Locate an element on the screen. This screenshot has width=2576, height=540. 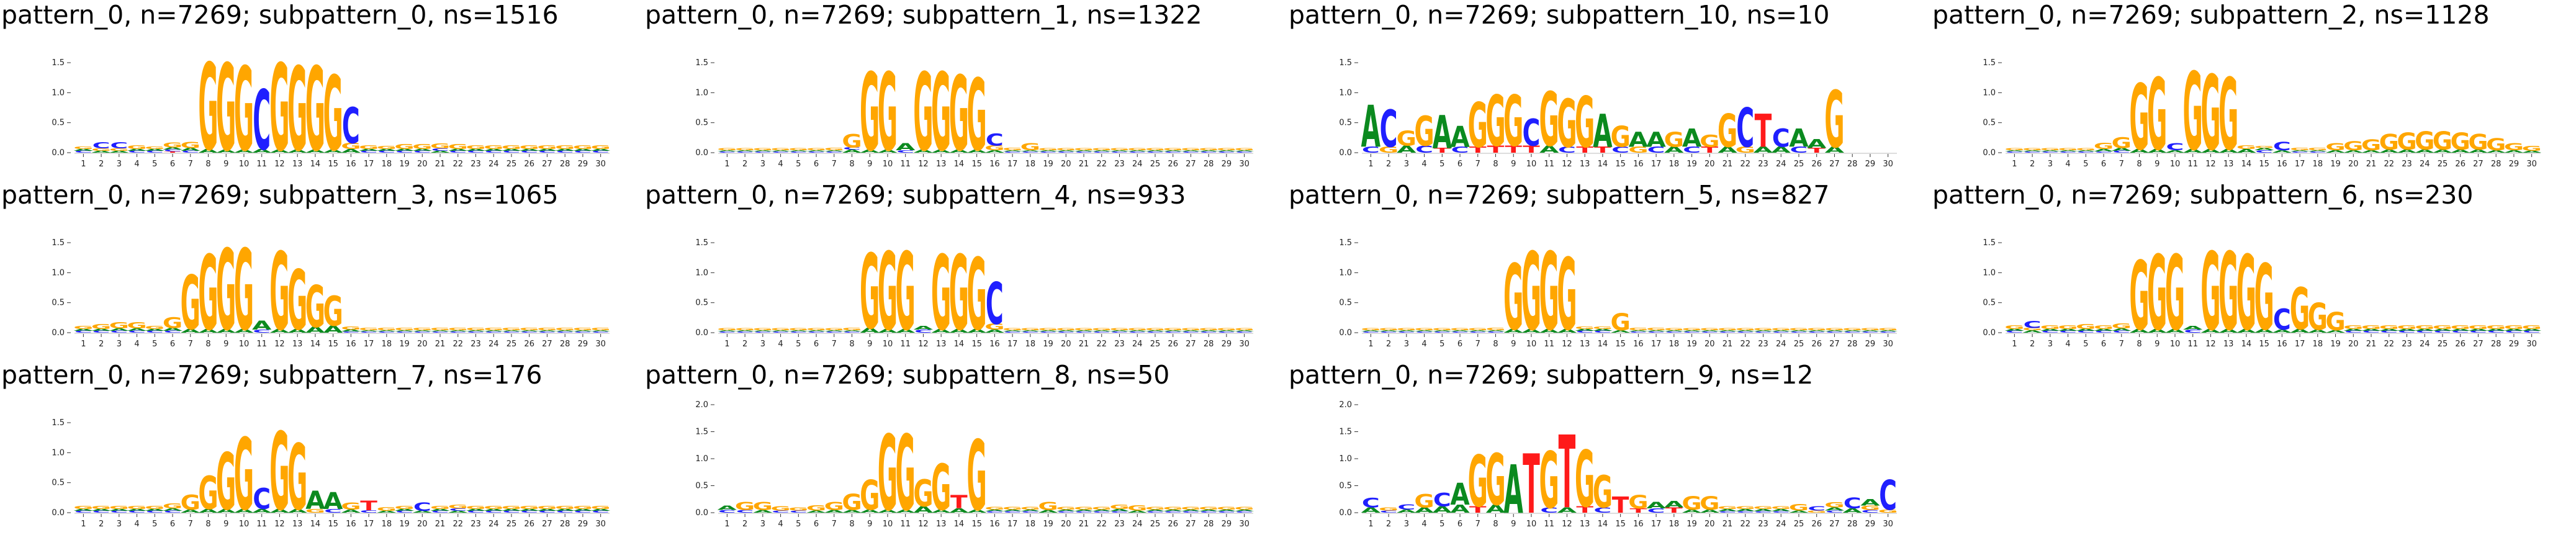
x-tick-label: 3 is located at coordinates (119, 524).